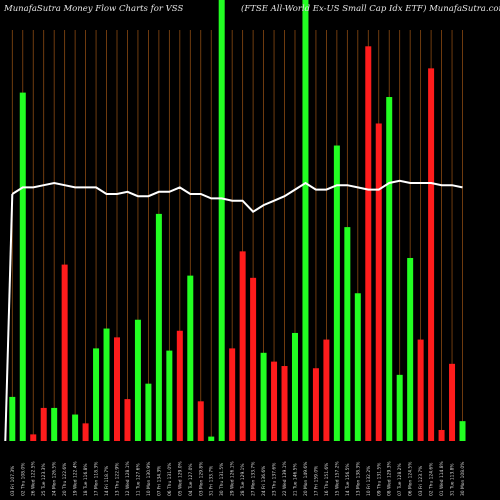  Describe the element at coordinates (118, 479) in the screenshot. I see `x-tick-label: 13 Thu 122.9%` at that location.